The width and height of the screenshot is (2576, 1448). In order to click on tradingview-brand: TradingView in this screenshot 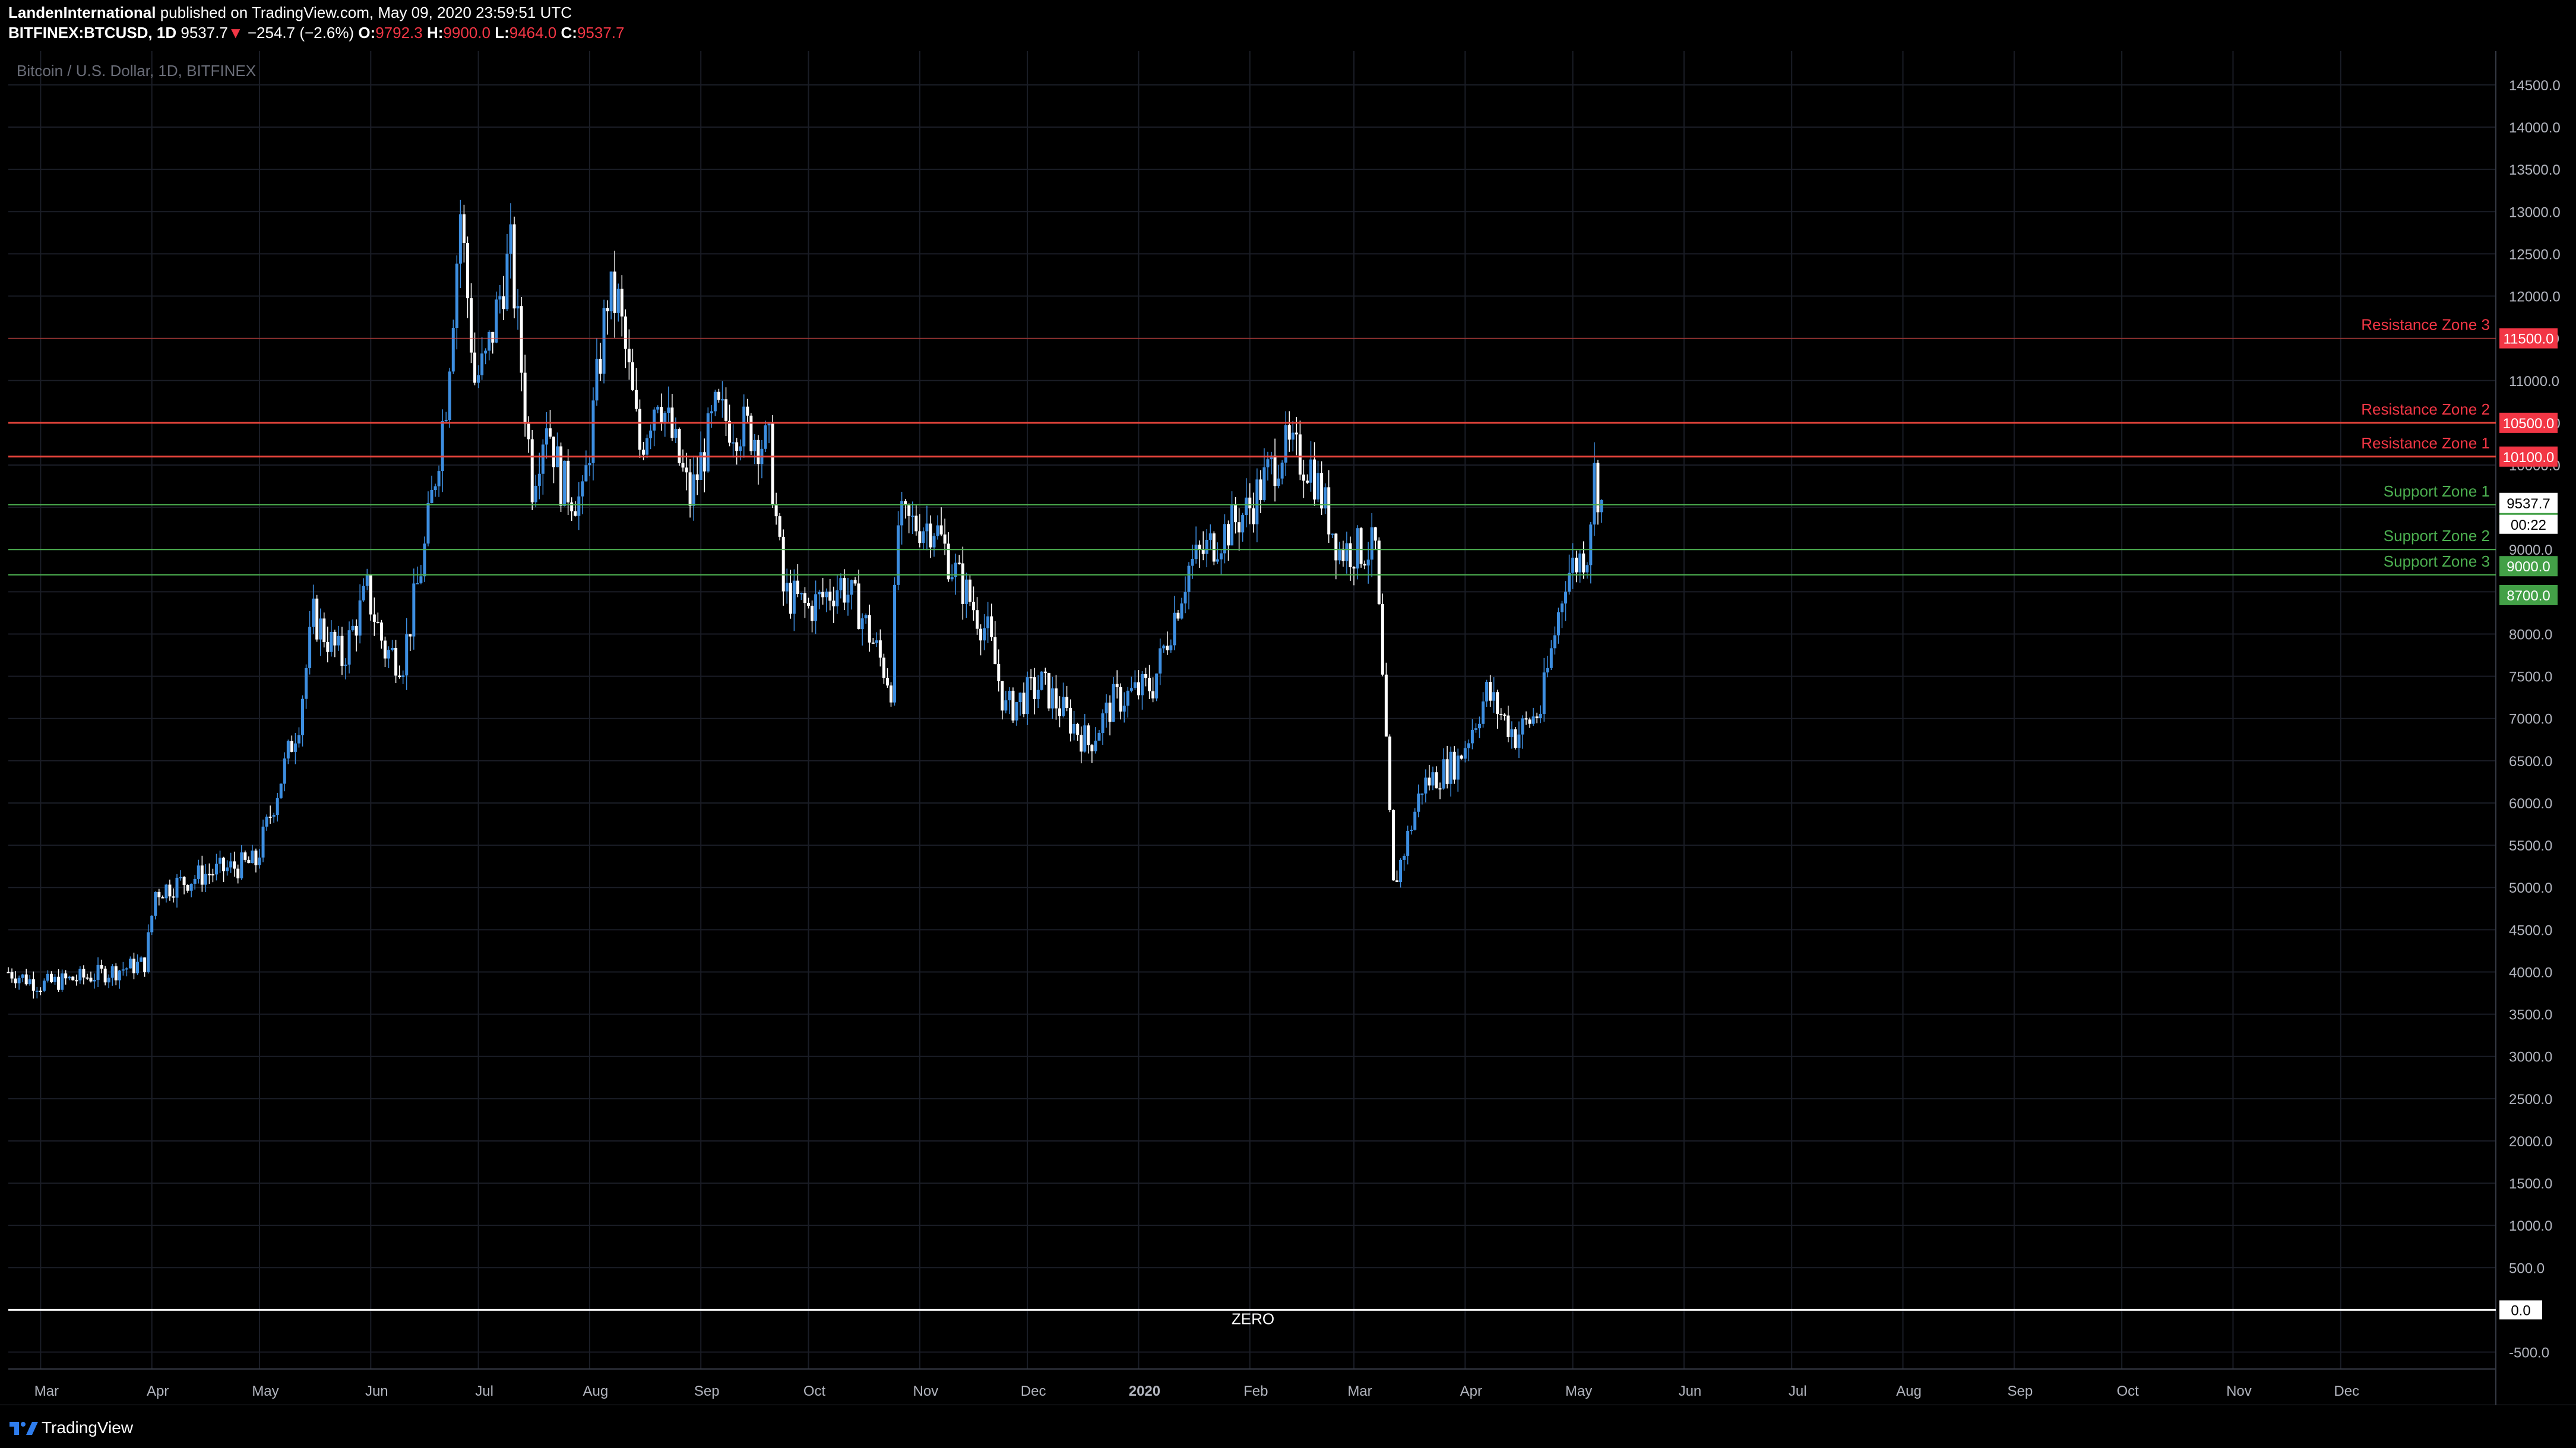, I will do `click(88, 1427)`.